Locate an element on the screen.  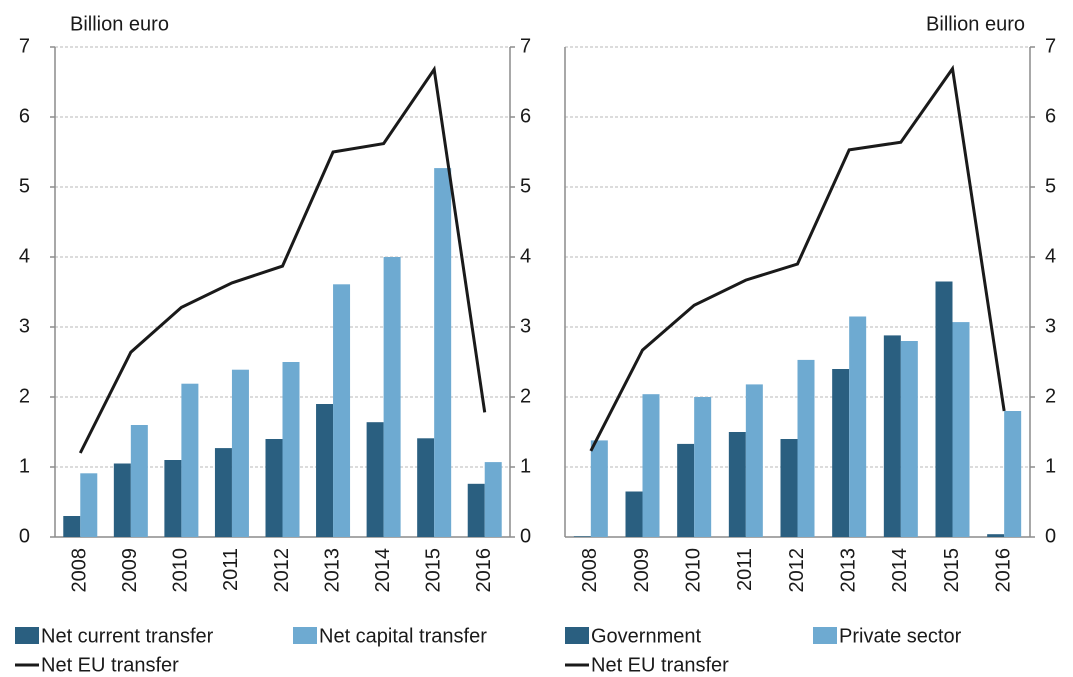
legend-label: Net current transfer is located at coordinates (127, 636).